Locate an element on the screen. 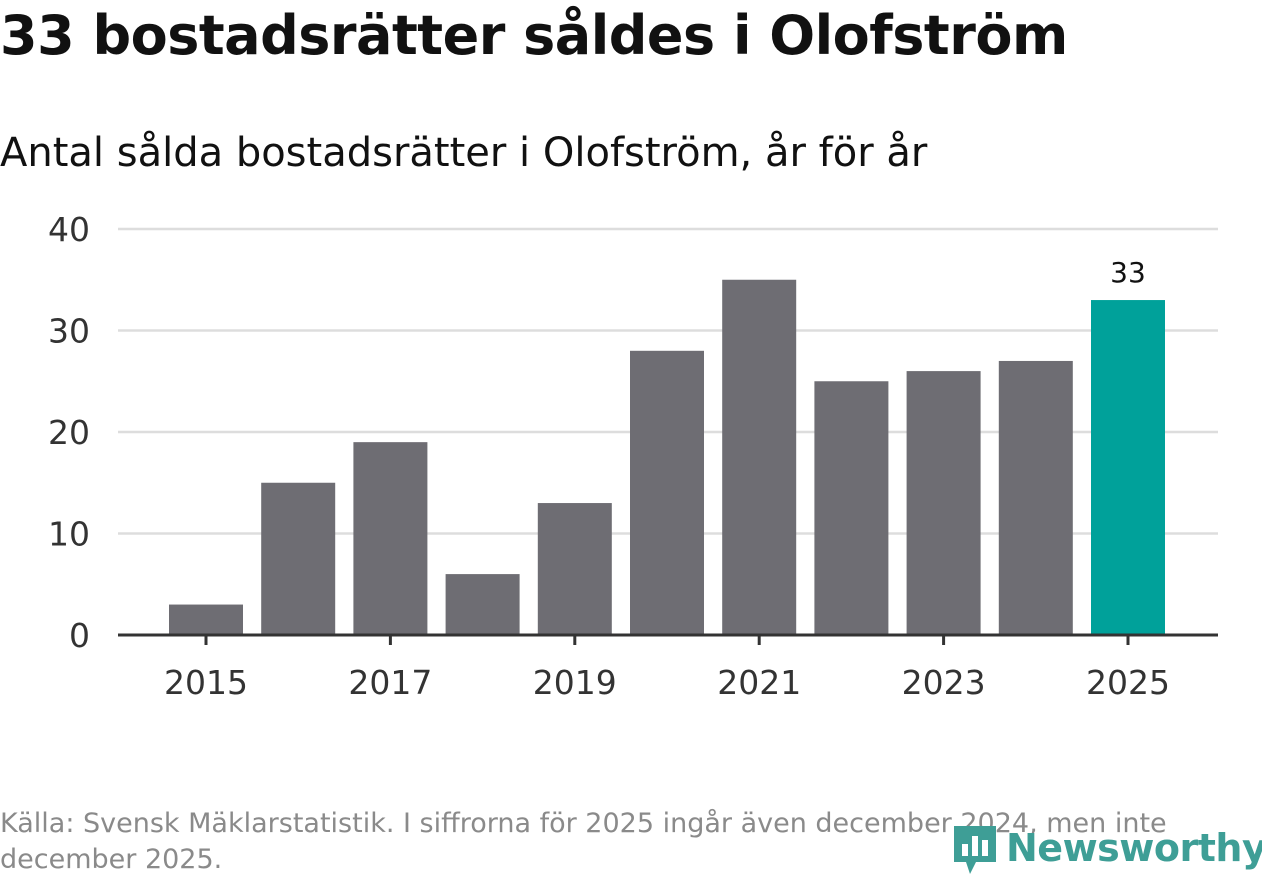 This screenshot has width=1262, height=879. x-tick-label: 2015 is located at coordinates (206, 682).